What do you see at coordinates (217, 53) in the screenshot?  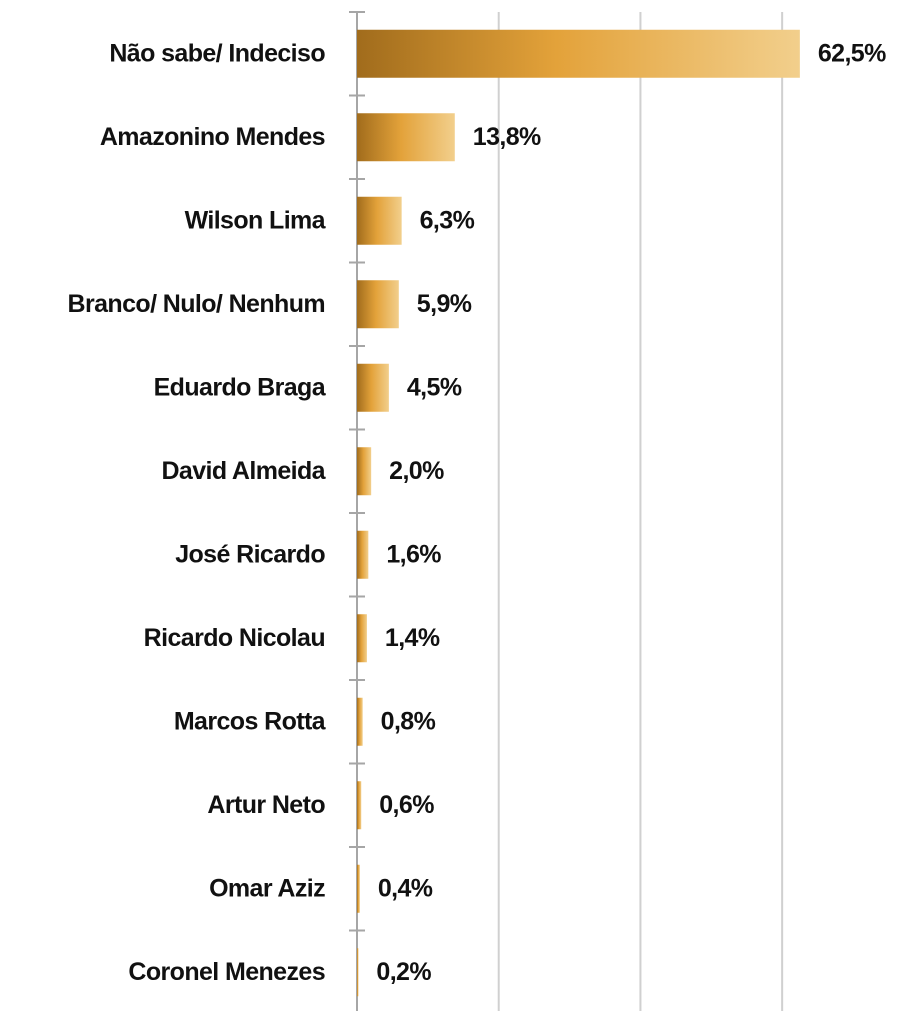 I see `category-label: Não sabe/ Indeciso` at bounding box center [217, 53].